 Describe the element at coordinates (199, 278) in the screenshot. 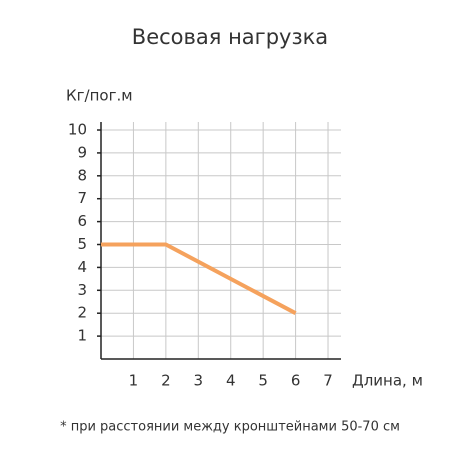

I see `data-line` at that location.